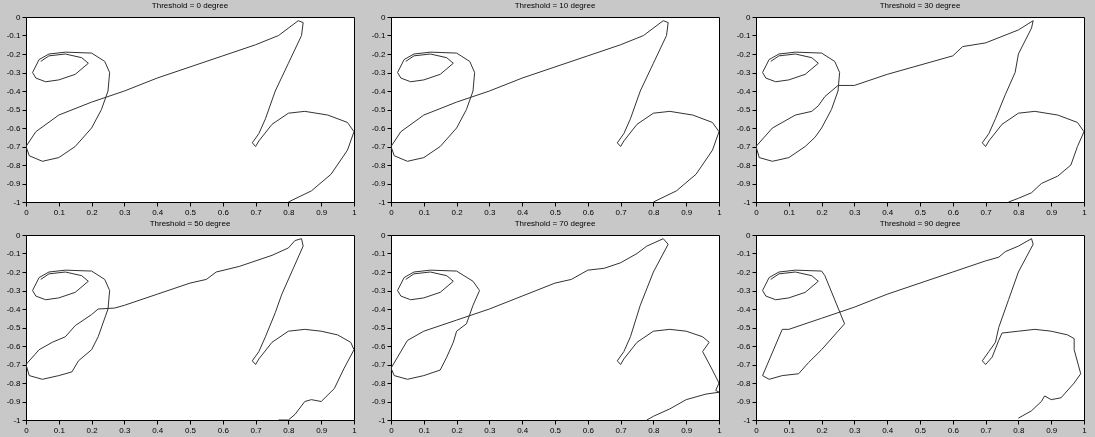 This screenshot has height=437, width=1095. What do you see at coordinates (190, 5) in the screenshot?
I see `chart-title: Threshold = 0 degree` at bounding box center [190, 5].